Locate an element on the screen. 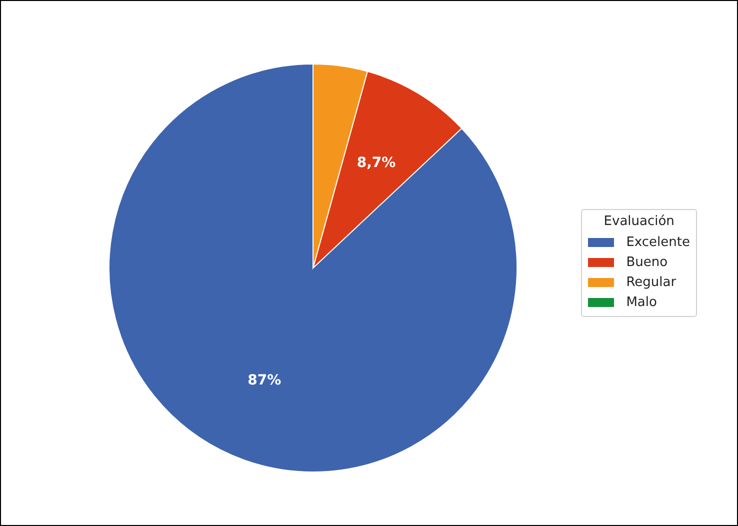 The height and width of the screenshot is (526, 738). data-label: 8,7% is located at coordinates (376, 163).